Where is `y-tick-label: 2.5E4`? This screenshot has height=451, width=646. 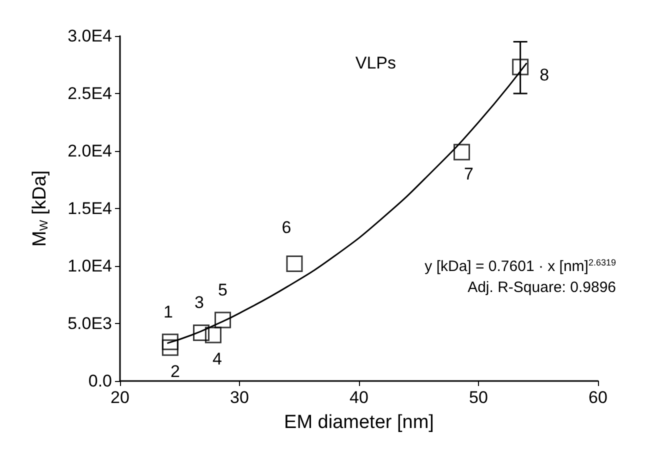
y-tick-label: 2.5E4 is located at coordinates (90, 93).